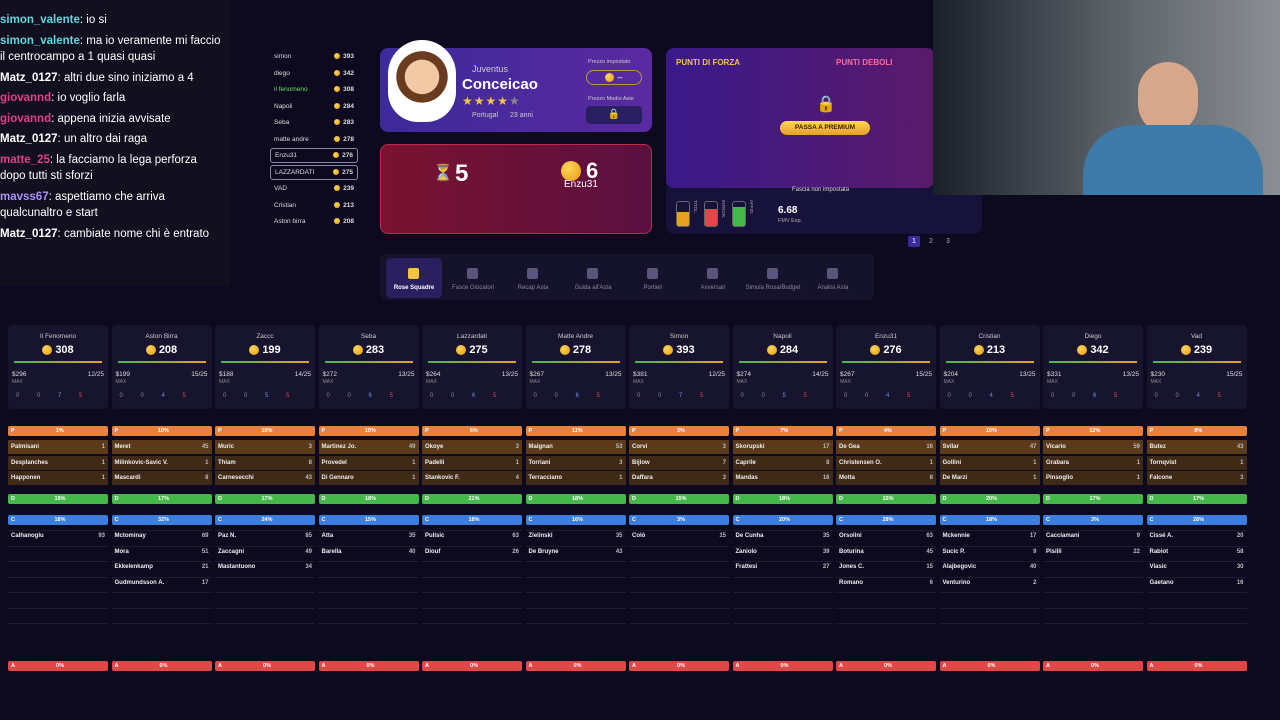  What do you see at coordinates (931, 582) in the screenshot?
I see `player-price: 6` at bounding box center [931, 582].